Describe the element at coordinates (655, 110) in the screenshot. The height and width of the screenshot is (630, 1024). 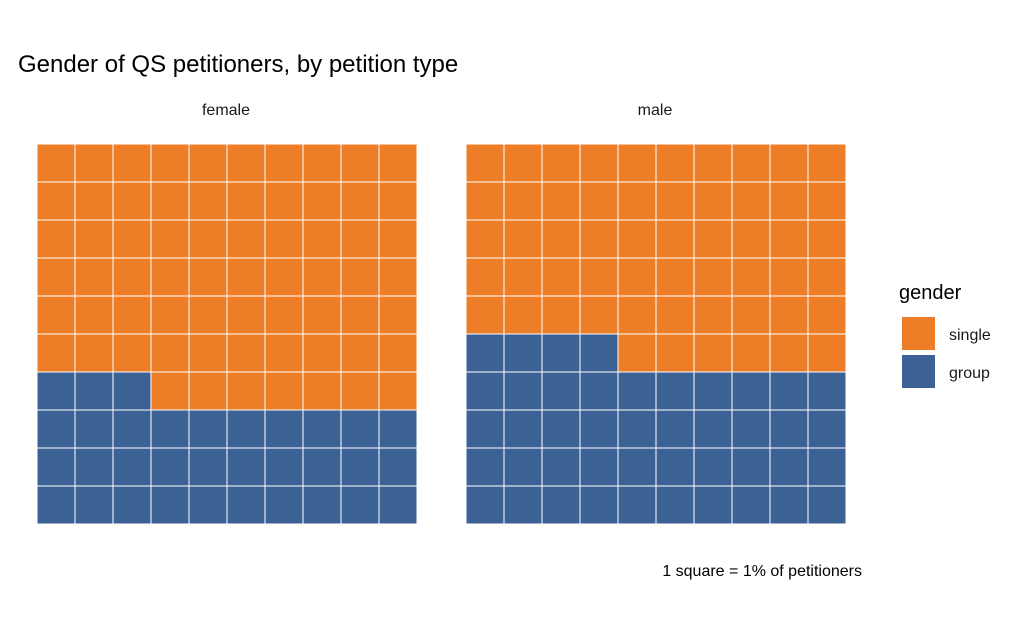
I see `facet-label-male: male` at that location.